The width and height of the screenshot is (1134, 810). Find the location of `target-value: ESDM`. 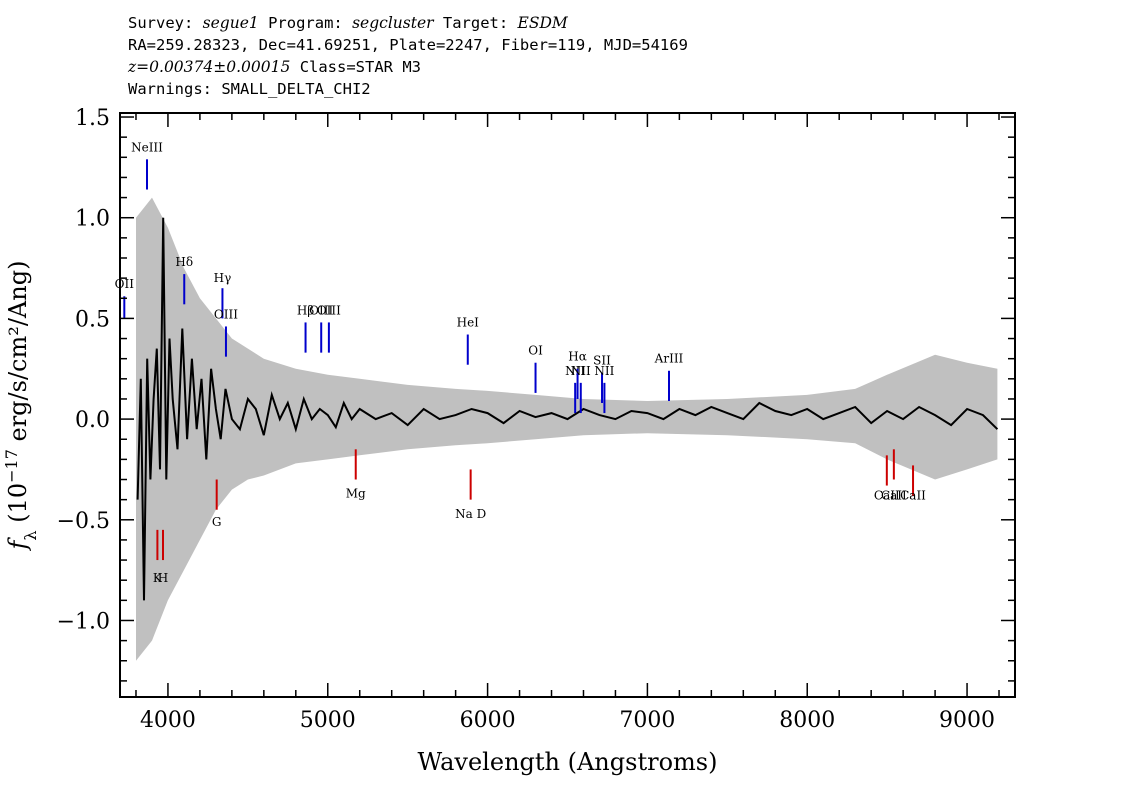

target-value: ESDM is located at coordinates (542, 23).